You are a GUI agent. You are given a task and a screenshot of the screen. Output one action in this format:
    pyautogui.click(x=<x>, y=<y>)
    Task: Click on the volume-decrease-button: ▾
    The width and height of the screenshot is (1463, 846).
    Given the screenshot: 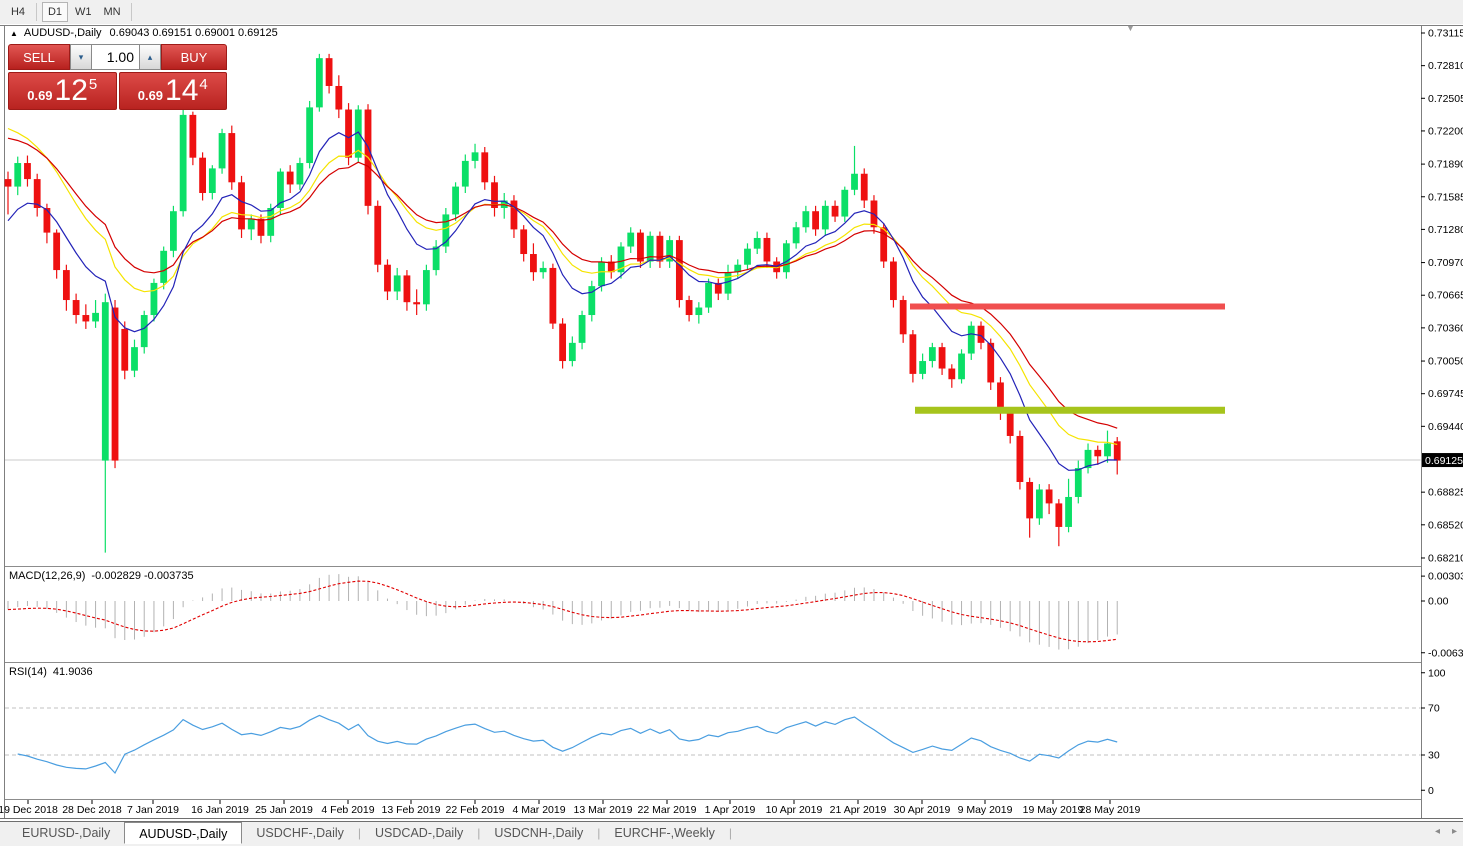 What is the action you would take?
    pyautogui.click(x=81, y=57)
    